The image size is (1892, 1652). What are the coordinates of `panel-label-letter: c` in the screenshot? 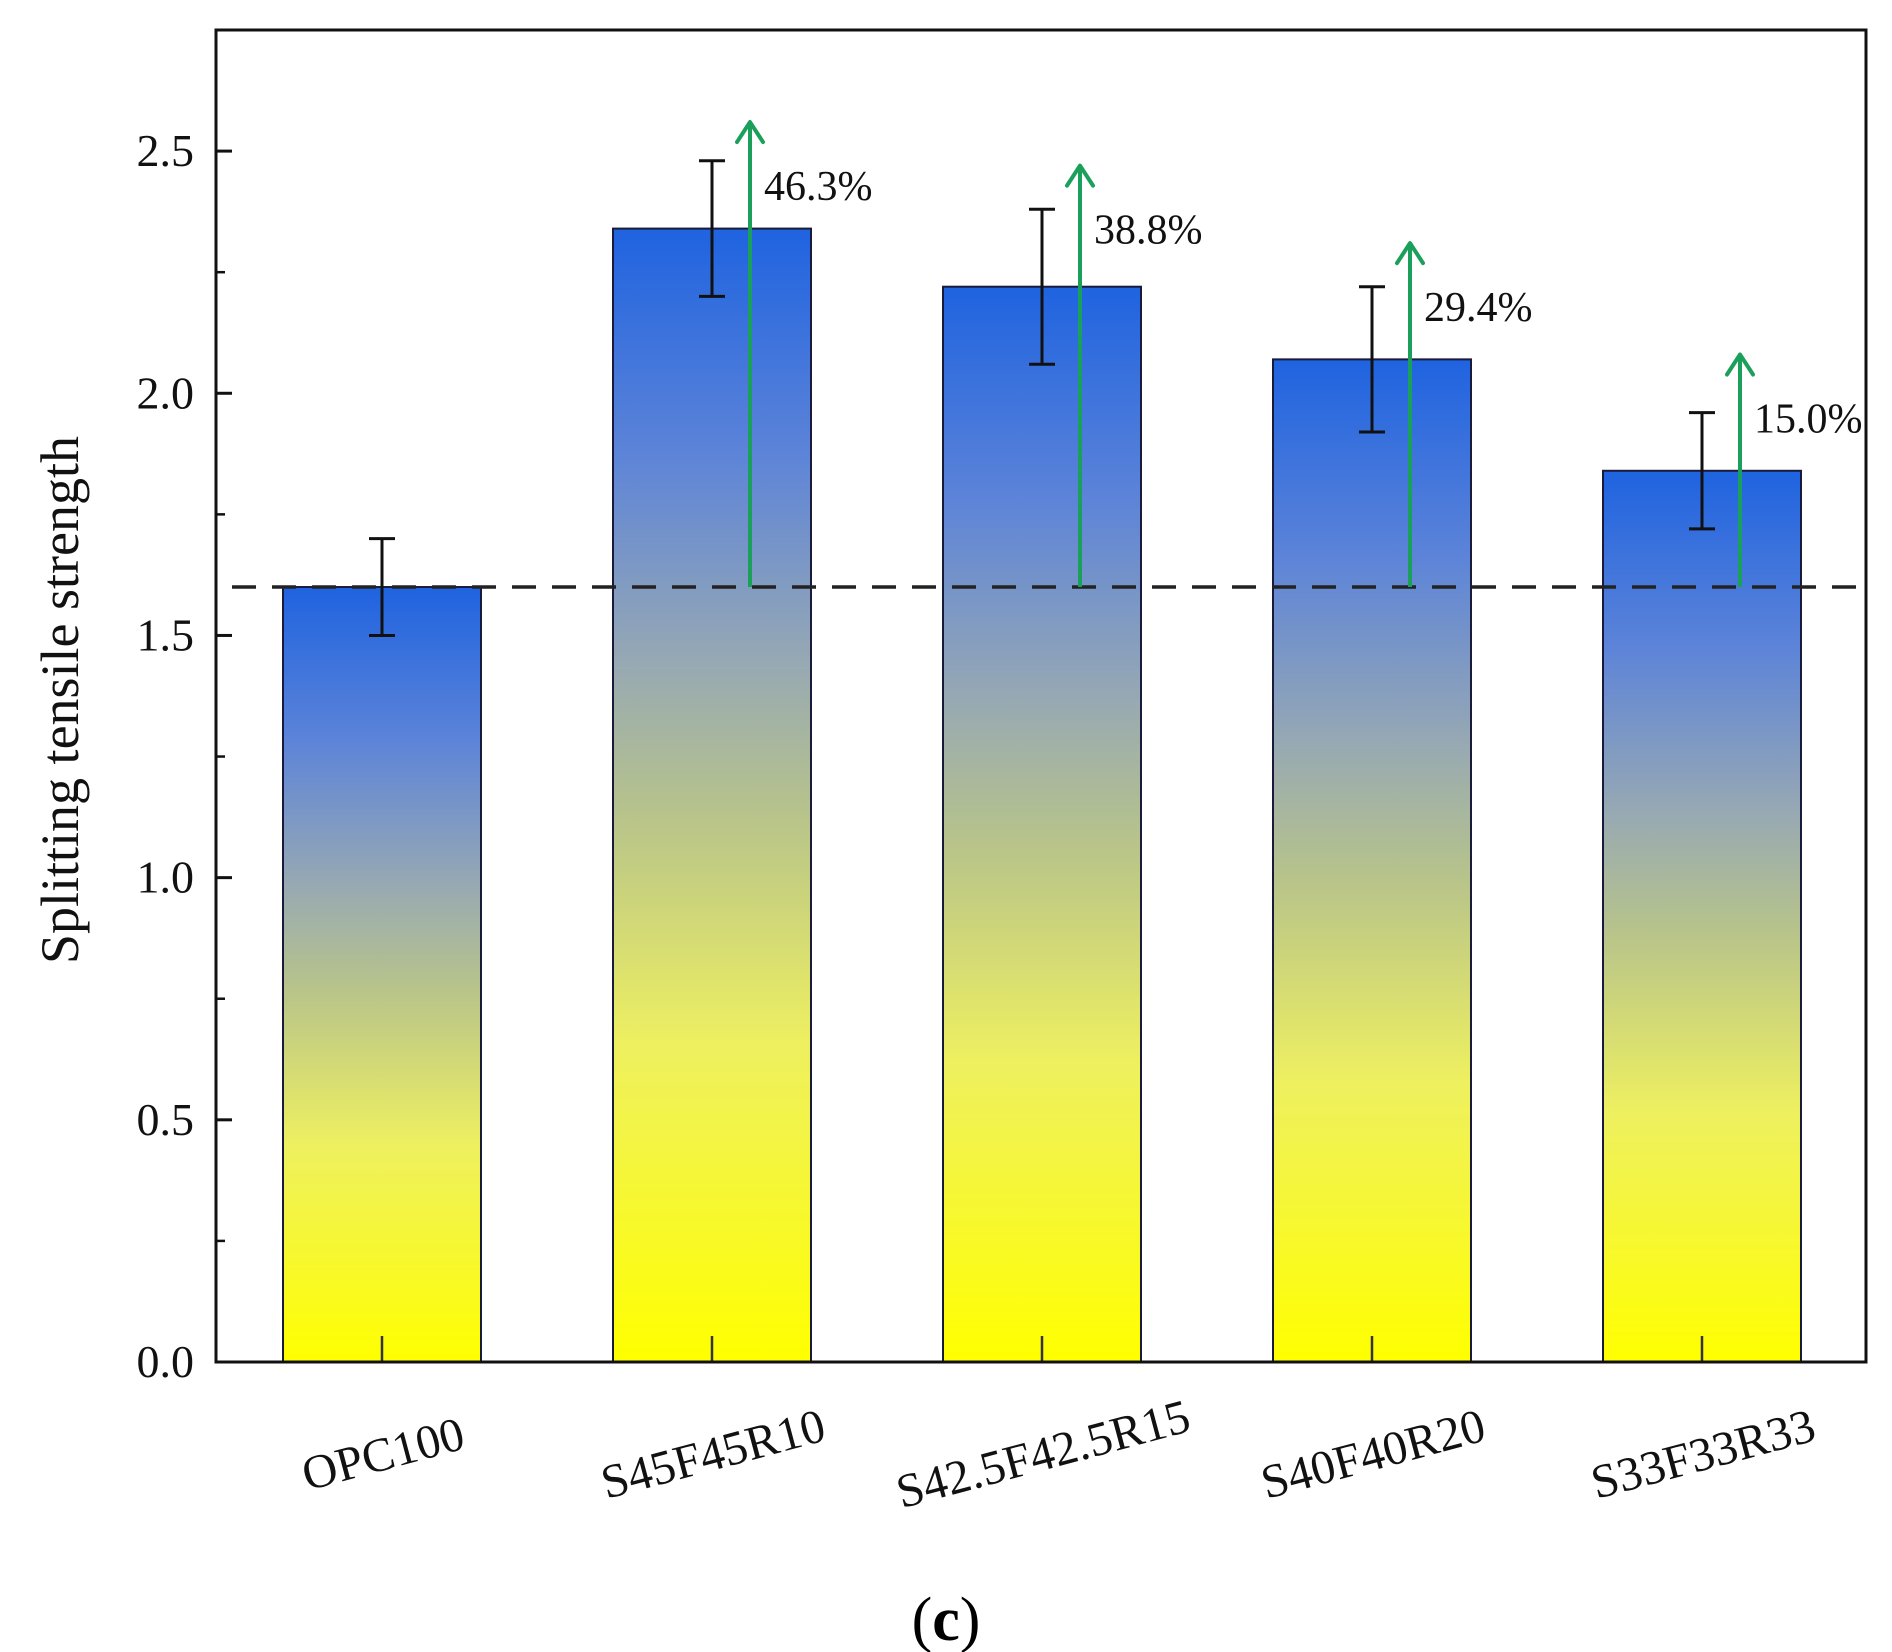 It's located at (946, 1619).